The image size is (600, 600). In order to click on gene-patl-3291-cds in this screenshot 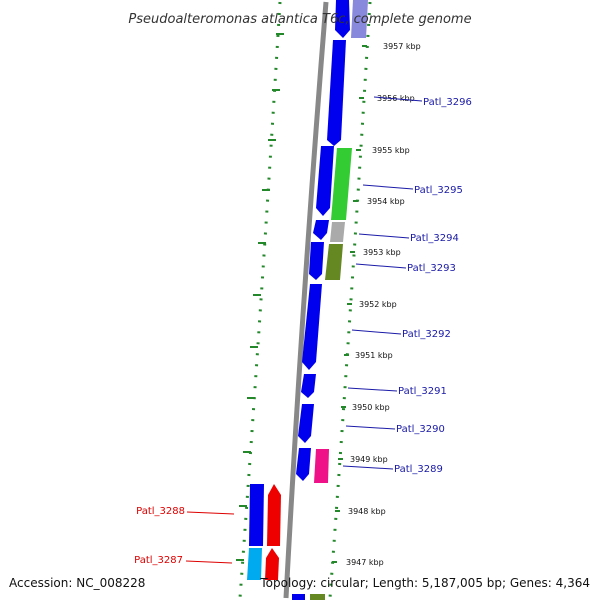, I will do `click(312, 327)`.